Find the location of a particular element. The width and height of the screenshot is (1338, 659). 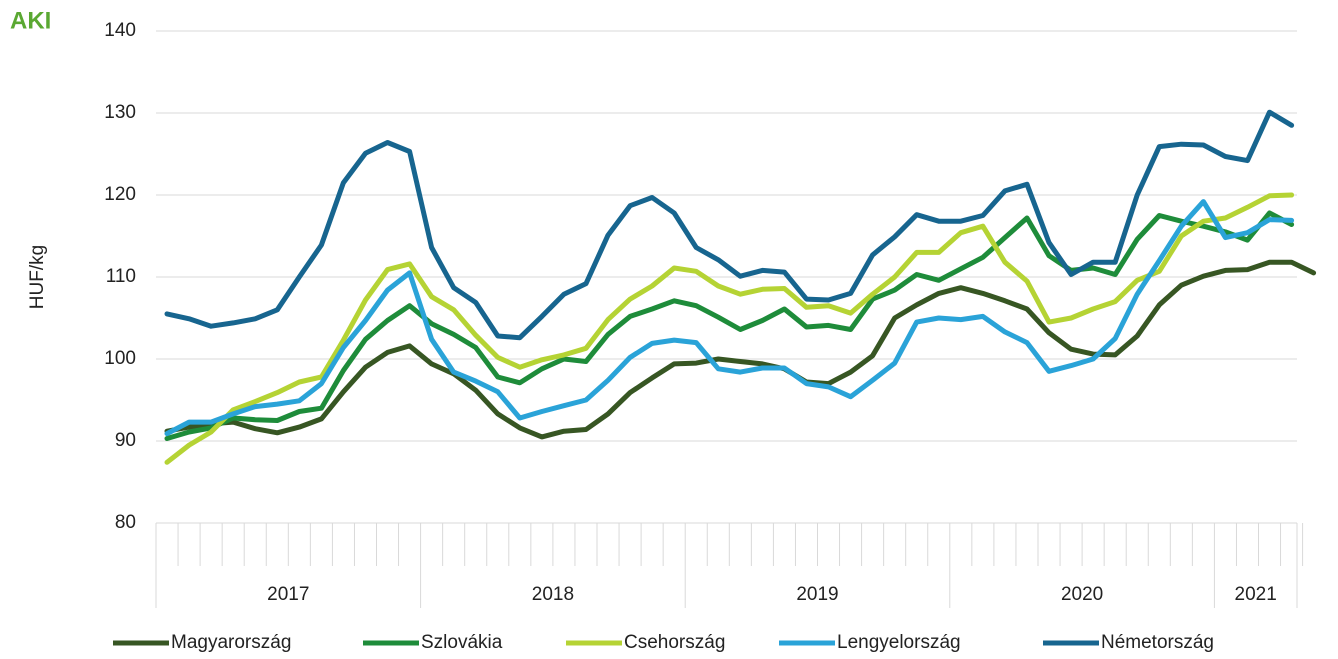

x-group-label: 2017 is located at coordinates (288, 594).